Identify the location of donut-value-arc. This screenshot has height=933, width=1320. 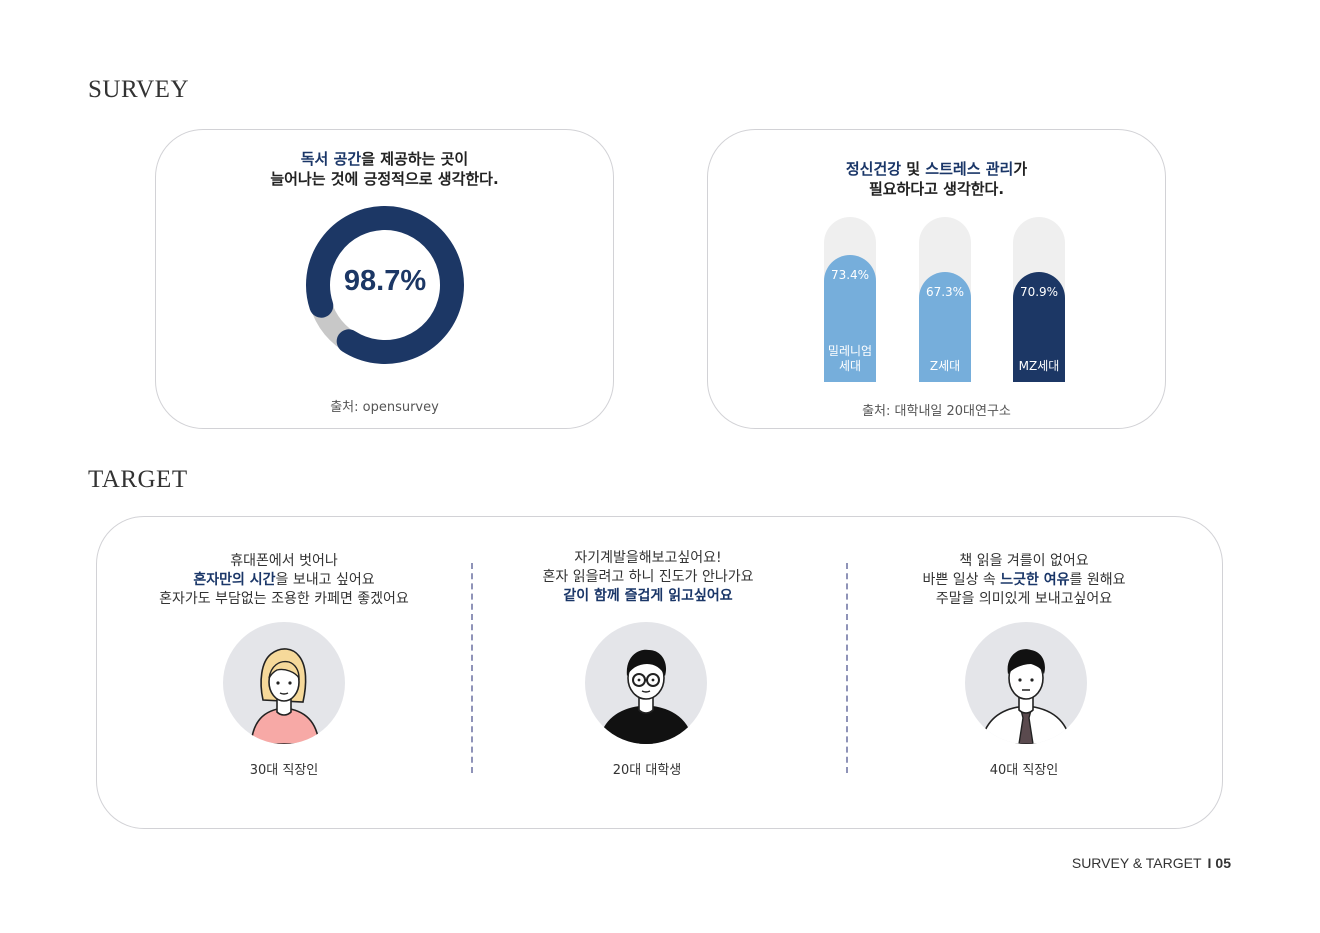
(385, 285).